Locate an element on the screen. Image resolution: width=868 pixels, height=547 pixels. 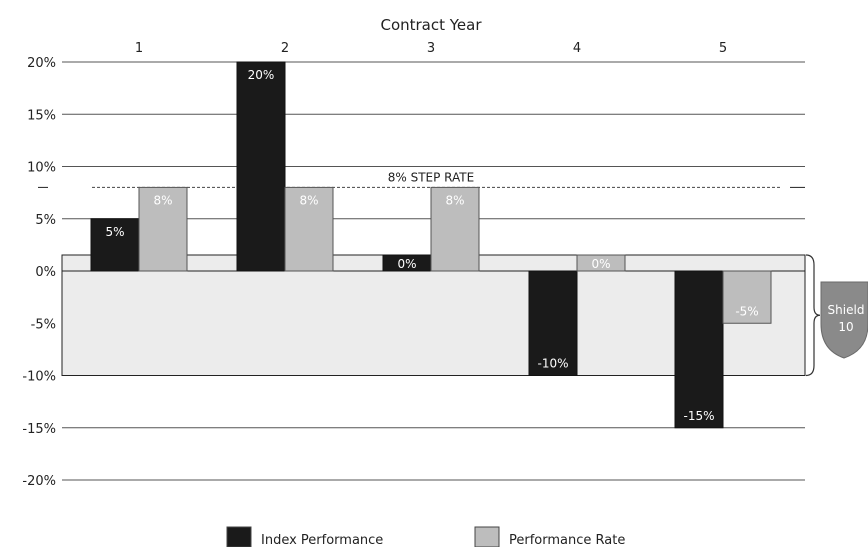
y-tick-label: 10% is located at coordinates (41, 168).